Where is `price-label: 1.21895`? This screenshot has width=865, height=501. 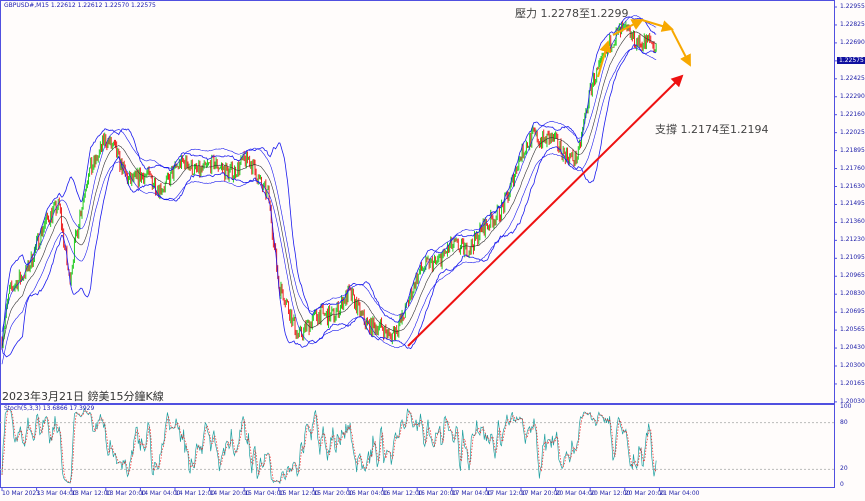
price-label: 1.21895 is located at coordinates (852, 150).